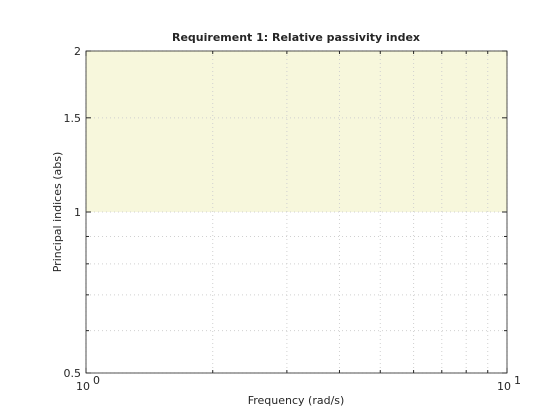  What do you see at coordinates (96, 380) in the screenshot?
I see `x-tick-exponent: 0` at bounding box center [96, 380].